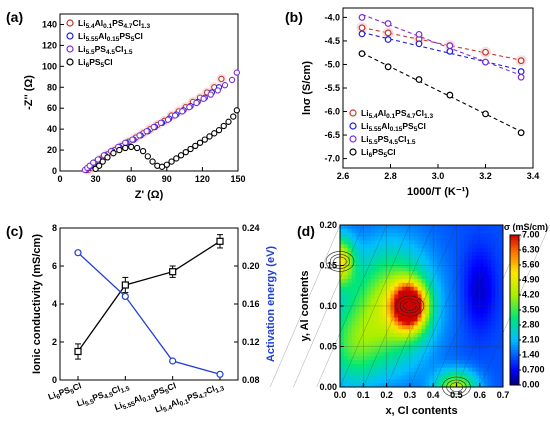 This screenshot has height=430, width=550. What do you see at coordinates (70, 49) in the screenshot?
I see `panel-a-legend-marker` at bounding box center [70, 49].